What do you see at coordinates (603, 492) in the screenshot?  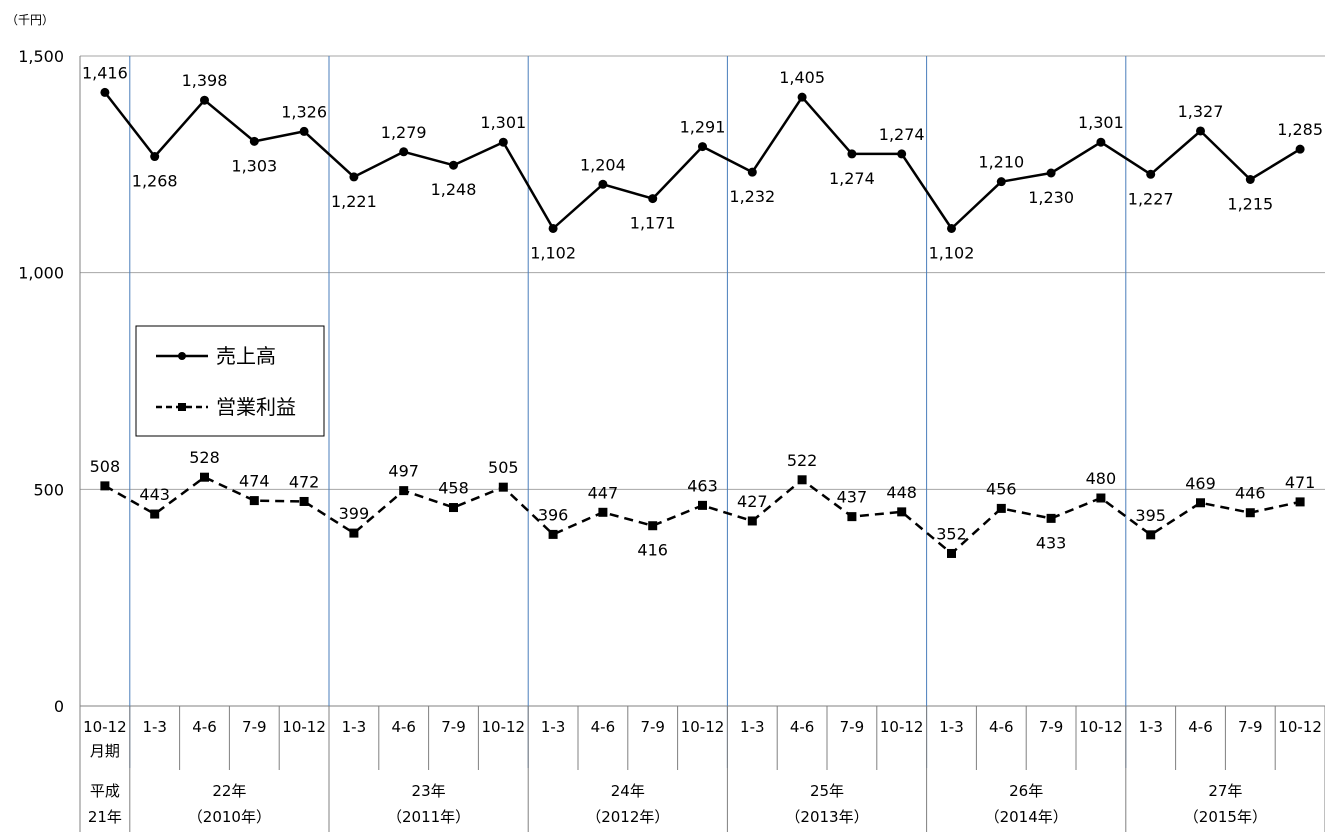 I see `data-label: 447` at bounding box center [603, 492].